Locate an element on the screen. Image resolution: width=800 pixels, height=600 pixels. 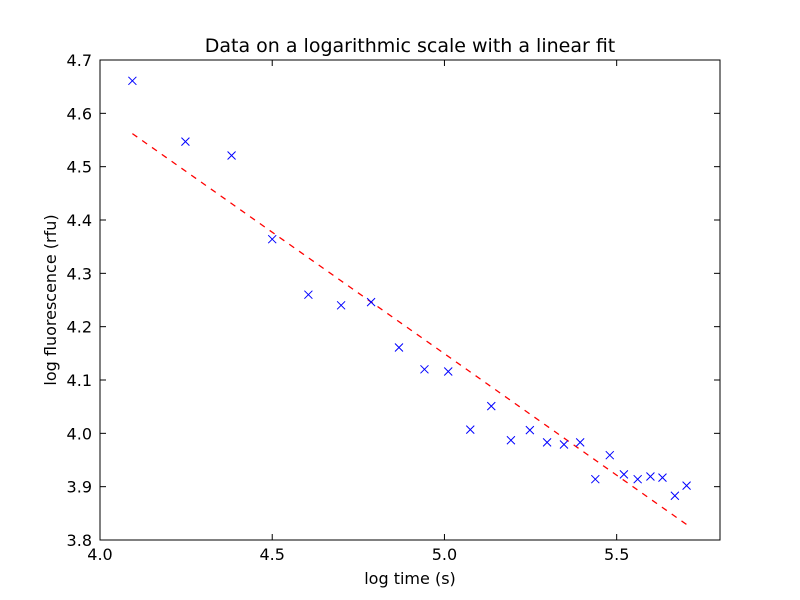
x-tick-label: 5.5 is located at coordinates (616, 554).